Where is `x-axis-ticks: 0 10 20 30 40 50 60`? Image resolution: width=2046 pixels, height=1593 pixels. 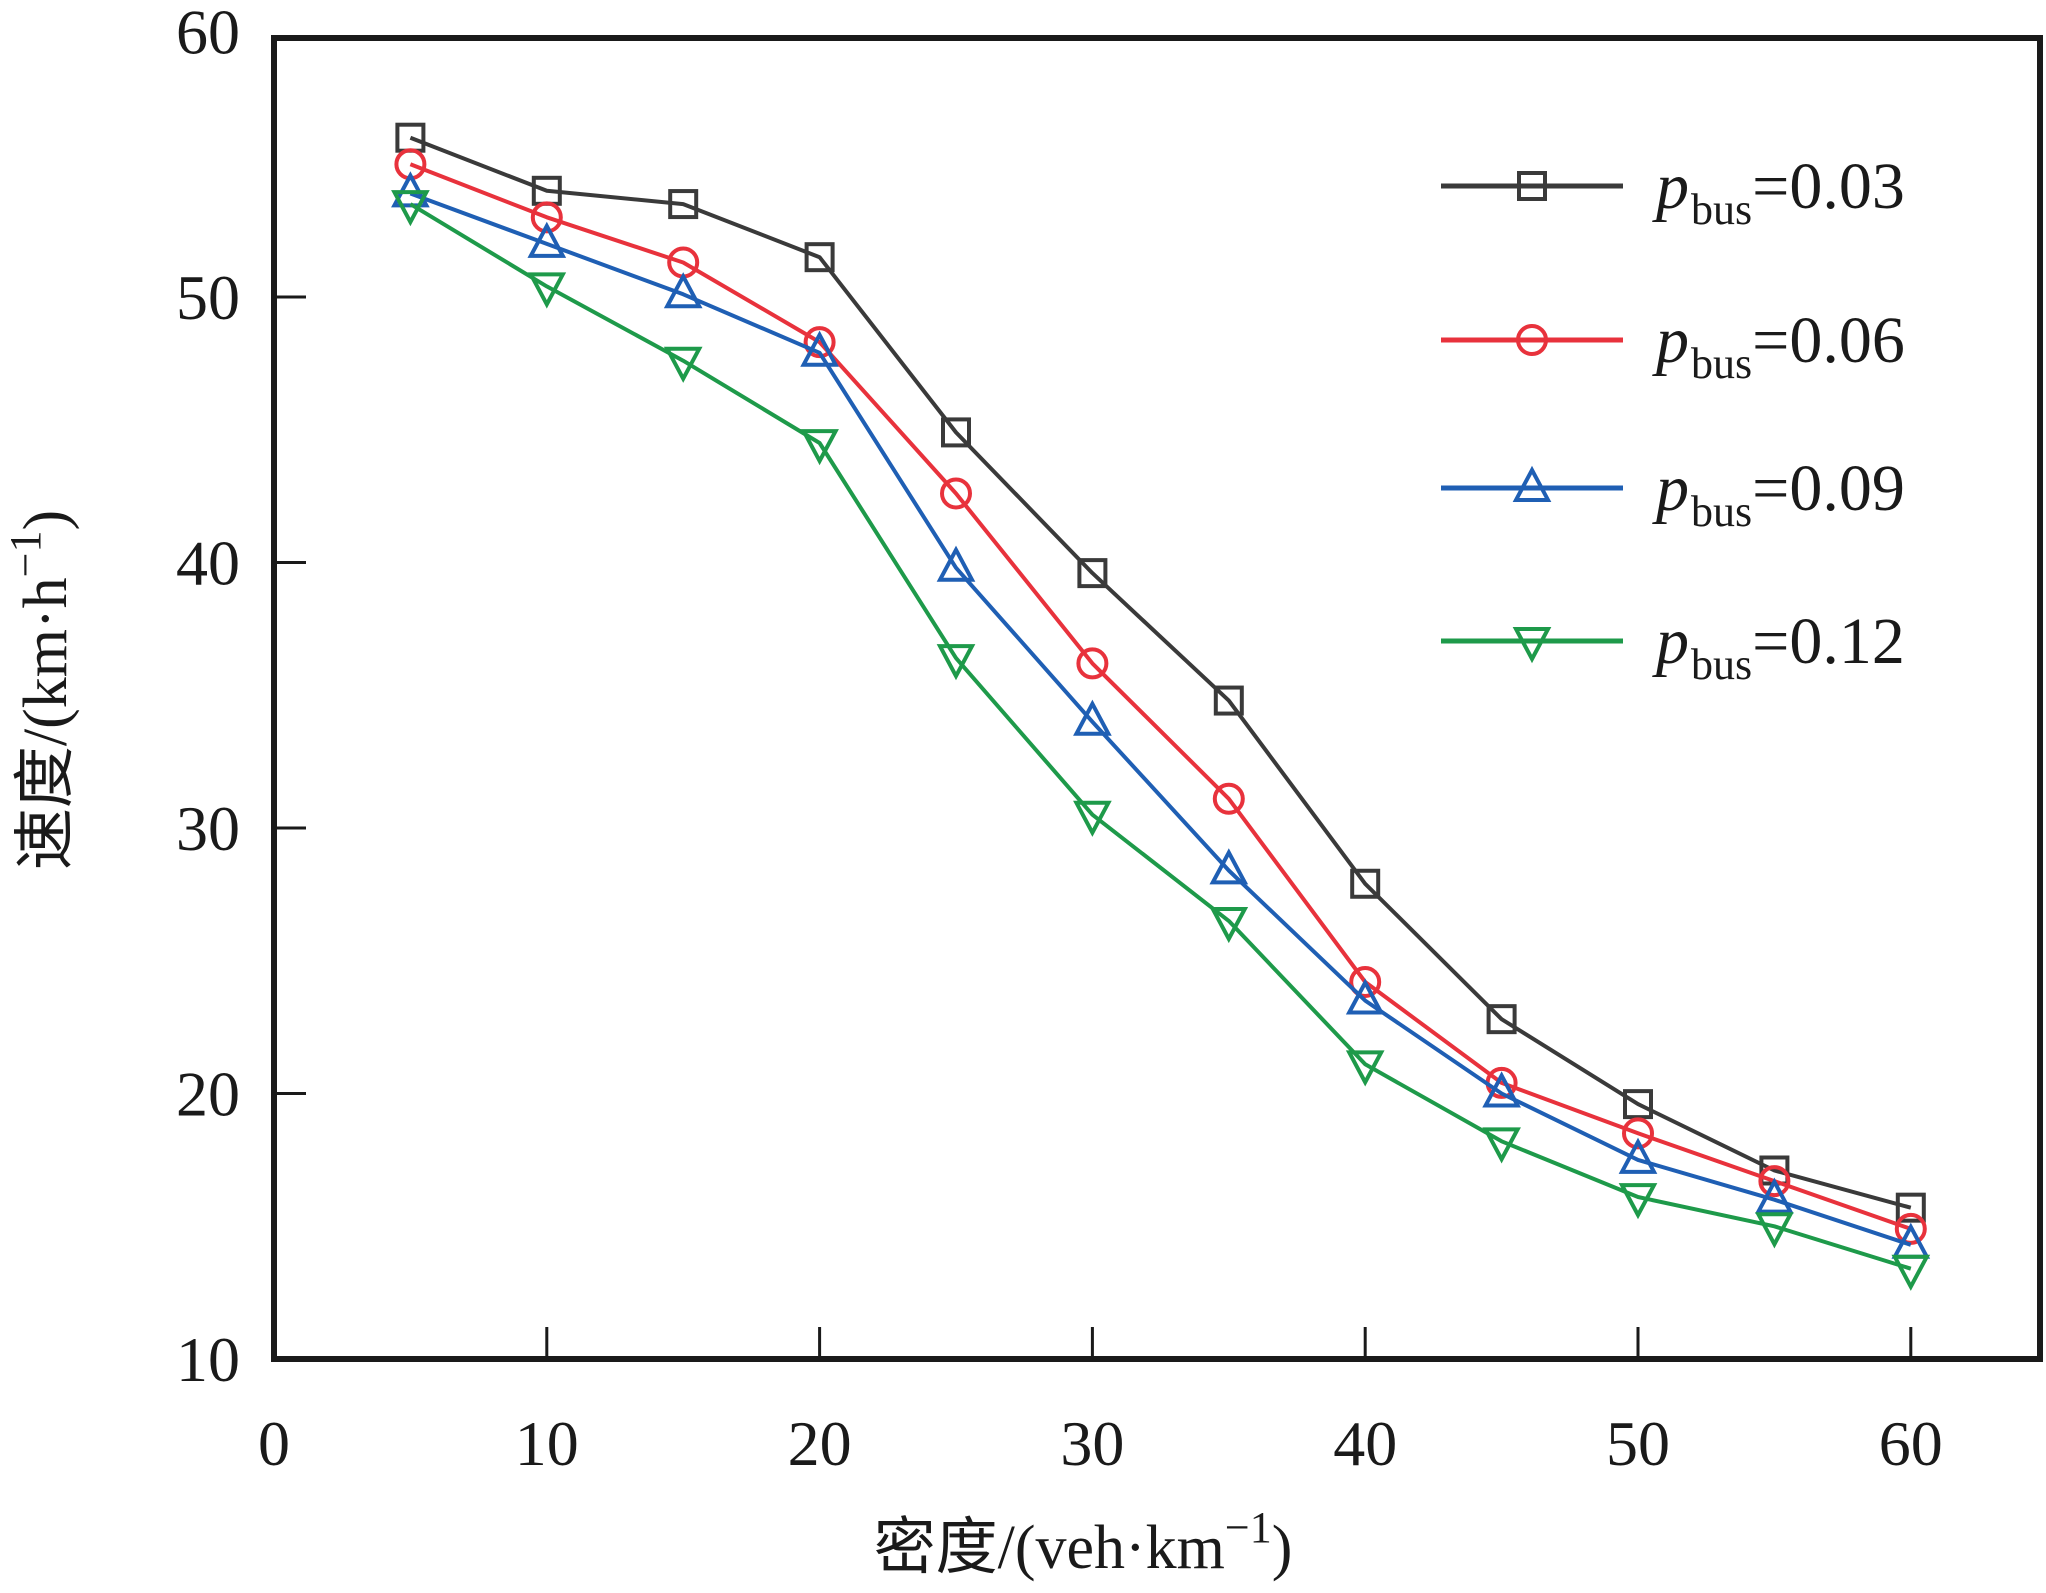
x-axis-ticks: 0 10 20 30 40 50 60 is located at coordinates (1100, 1403).